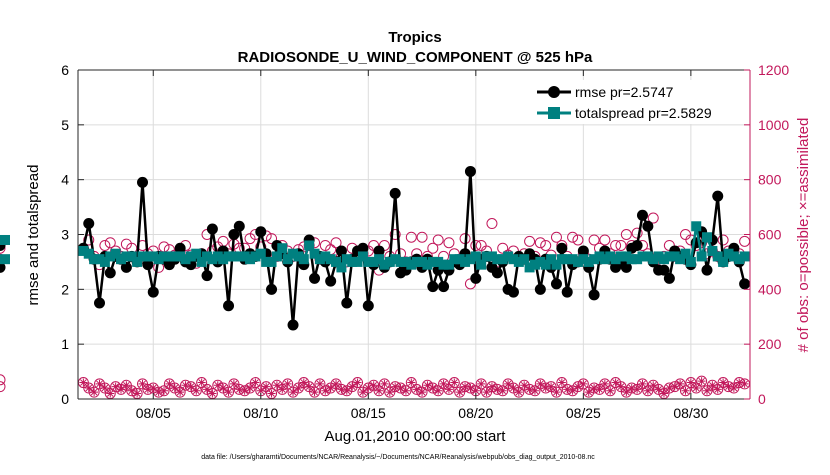 The image size is (830, 475). I want to click on y-tick-label: 2, so click(65, 289).